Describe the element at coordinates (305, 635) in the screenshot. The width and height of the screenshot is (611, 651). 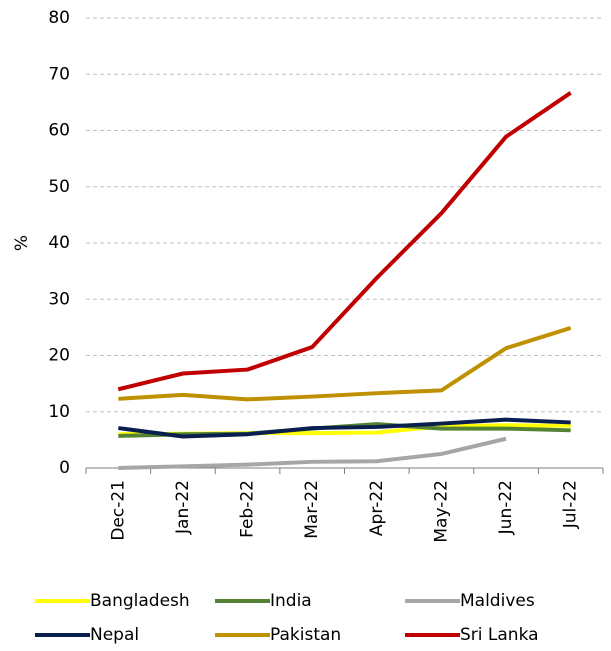
I see `legend-label: Pakistan` at that location.